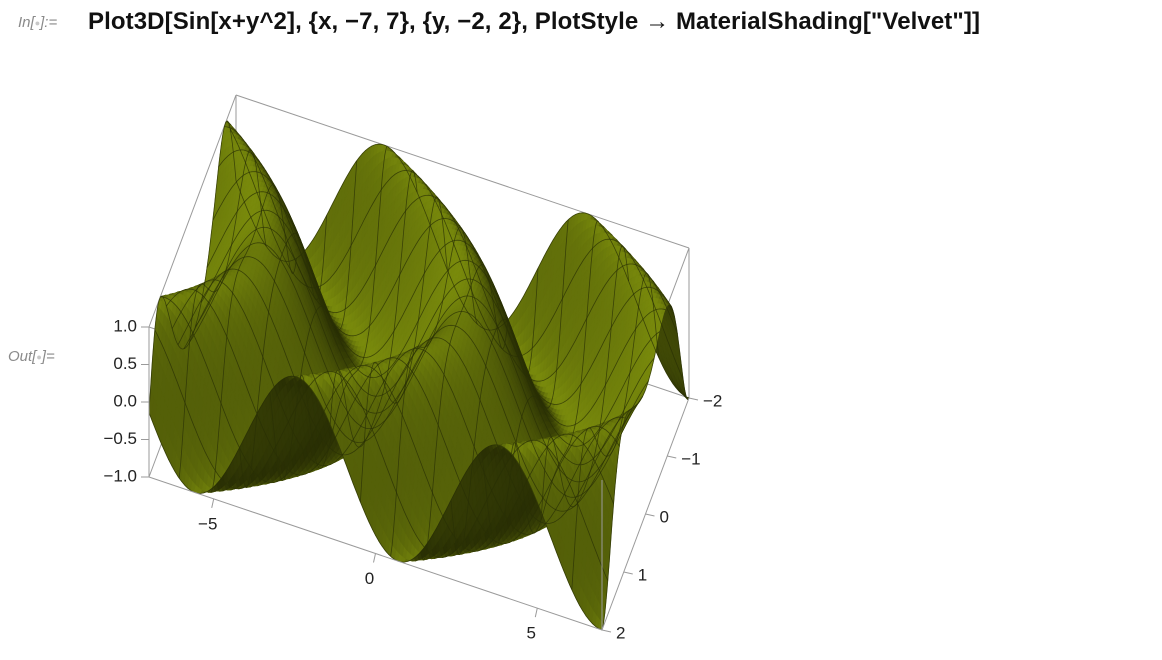  Describe the element at coordinates (37, 22) in the screenshot. I see `input-label: In[●]:=` at that location.